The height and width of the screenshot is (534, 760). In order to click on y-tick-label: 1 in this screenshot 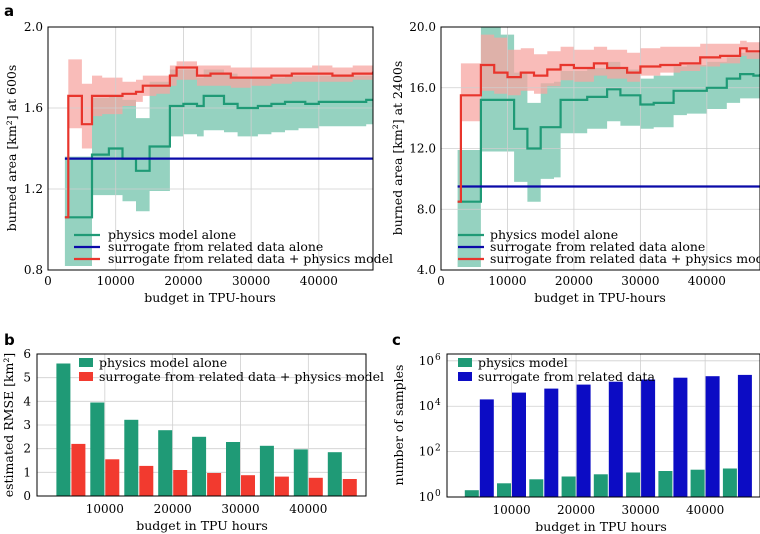, I will do `click(27, 472)`.